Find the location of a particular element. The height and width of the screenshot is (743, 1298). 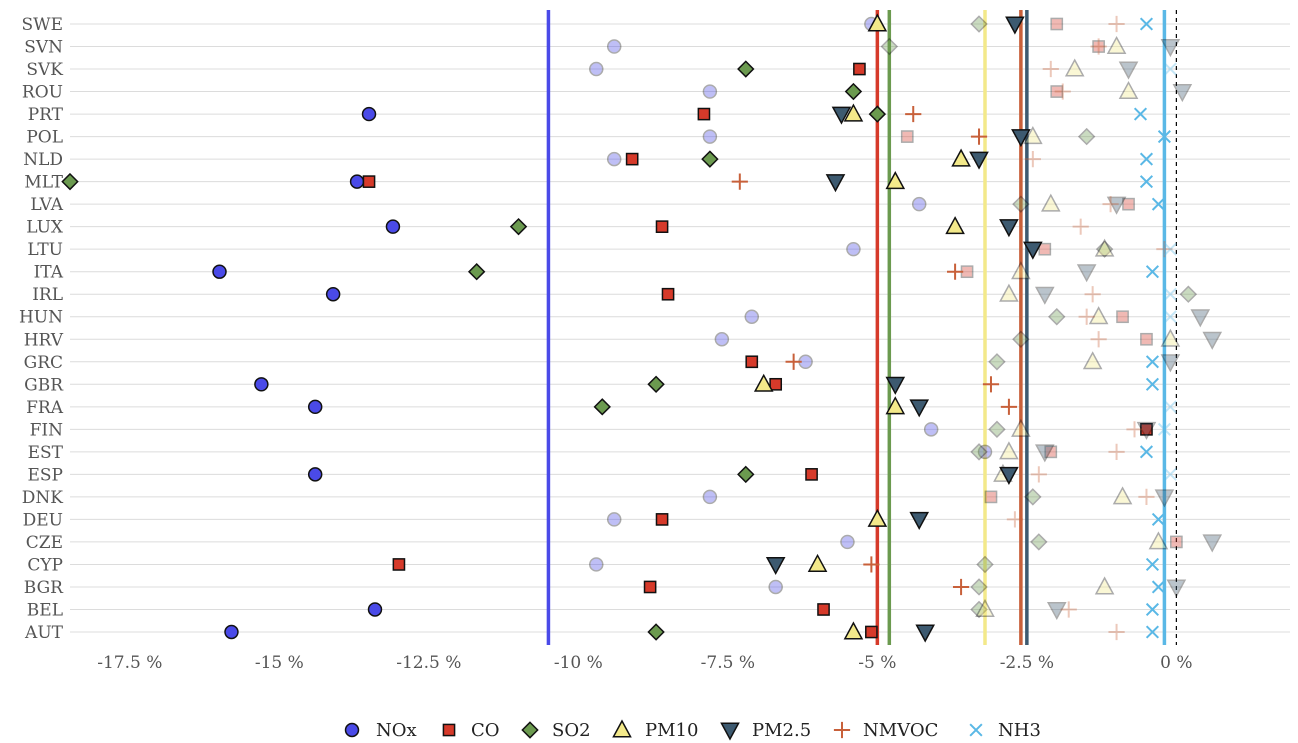

point-pm10-est is located at coordinates (1009, 450).